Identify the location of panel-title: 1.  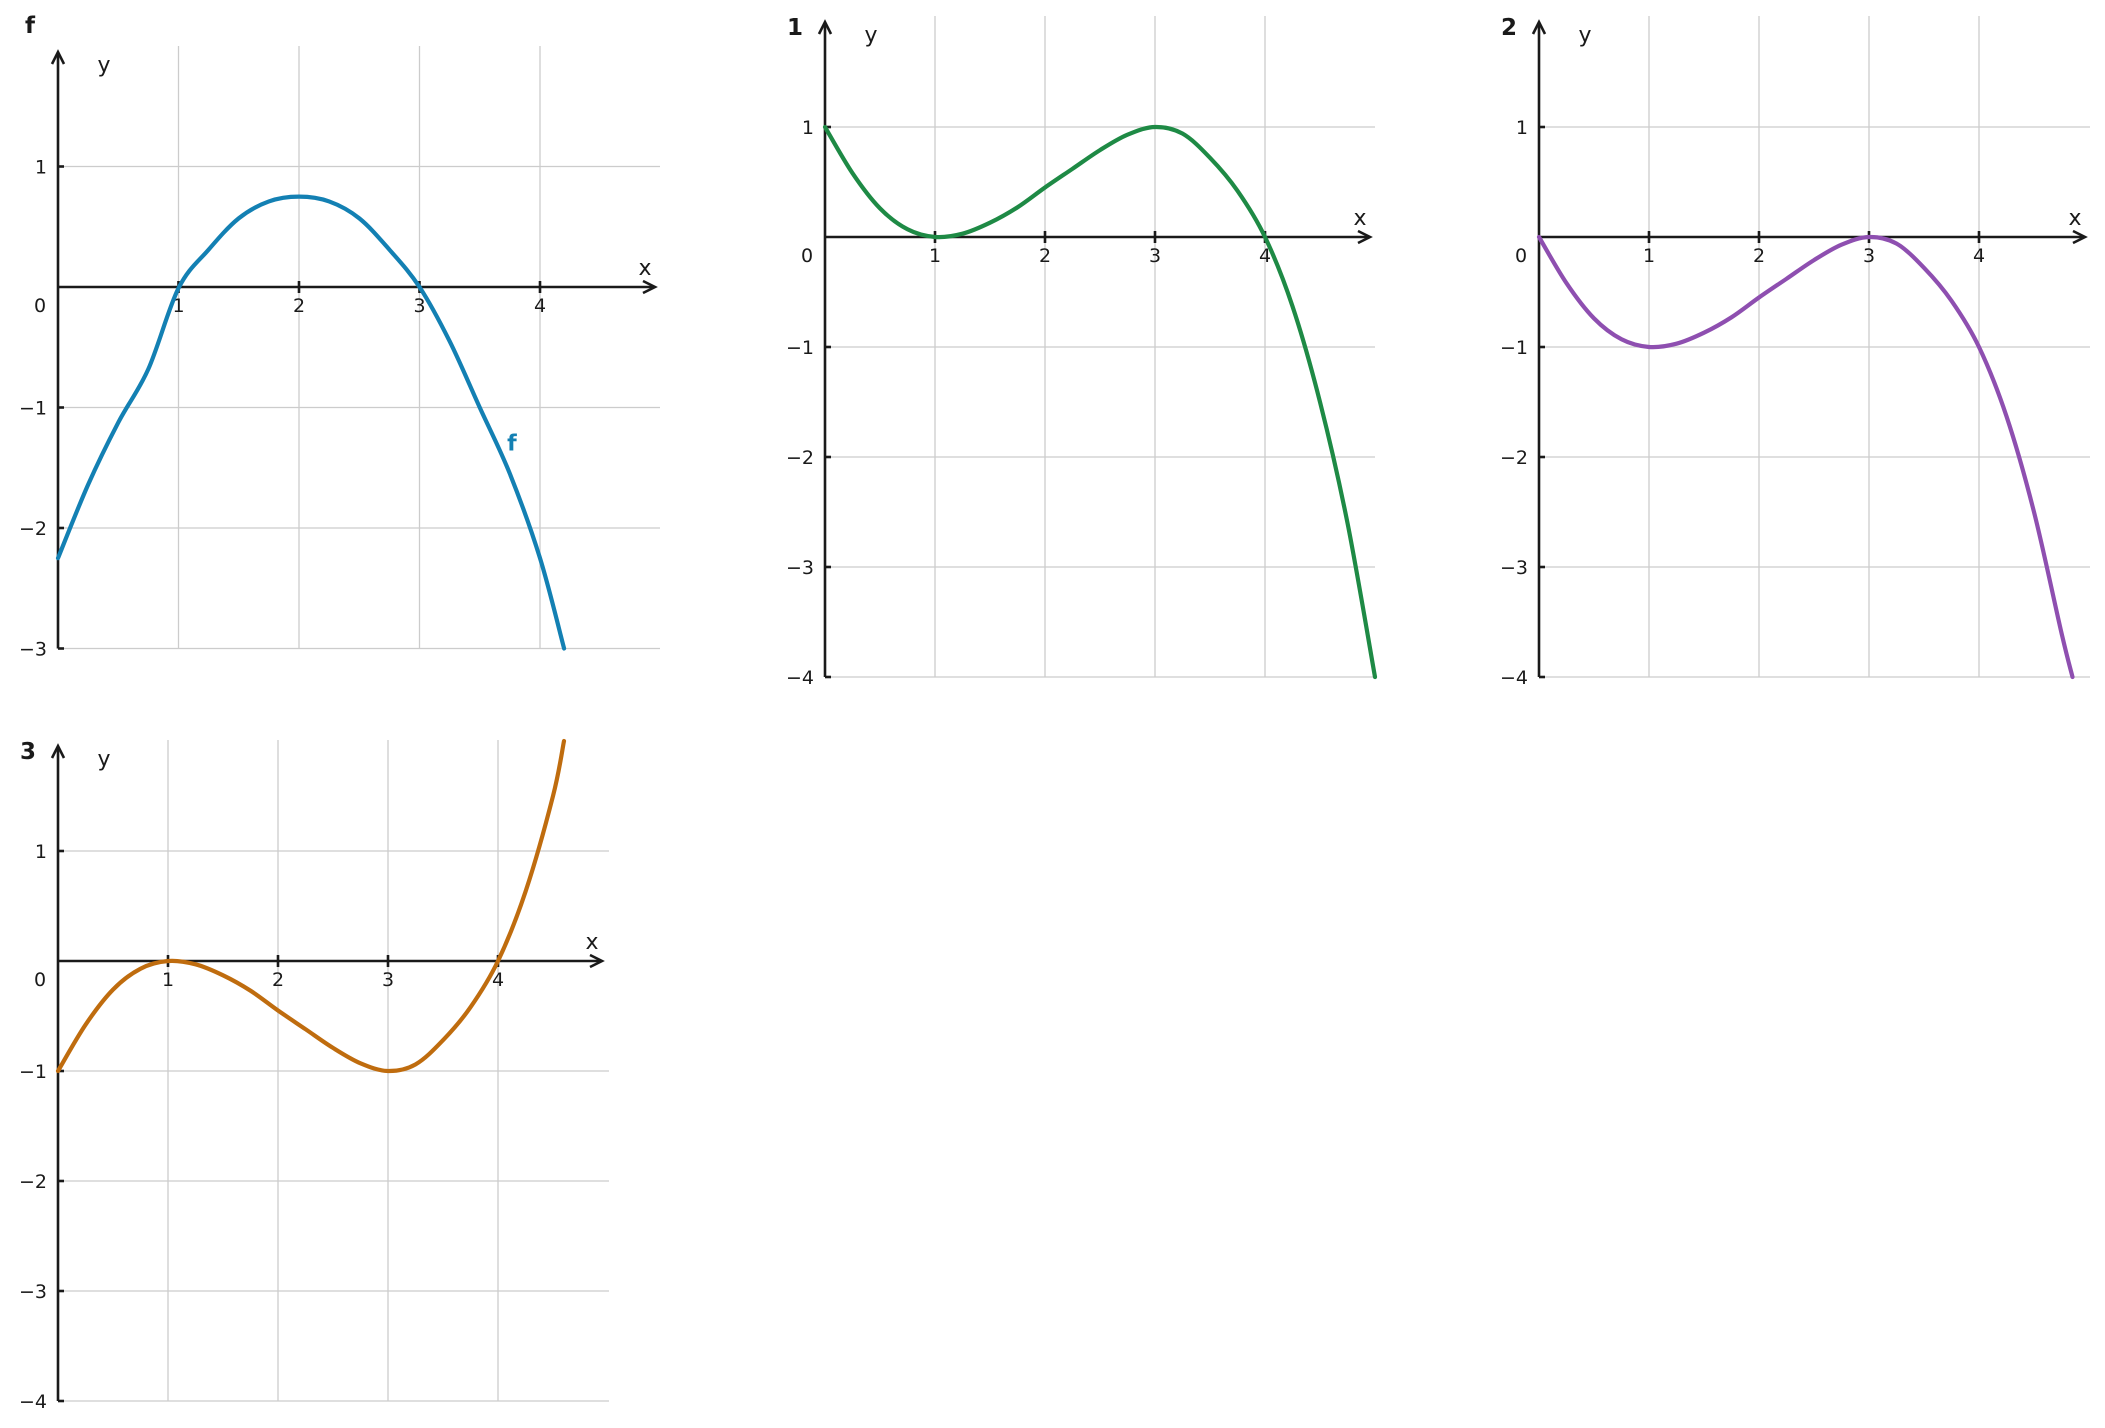
(795, 28).